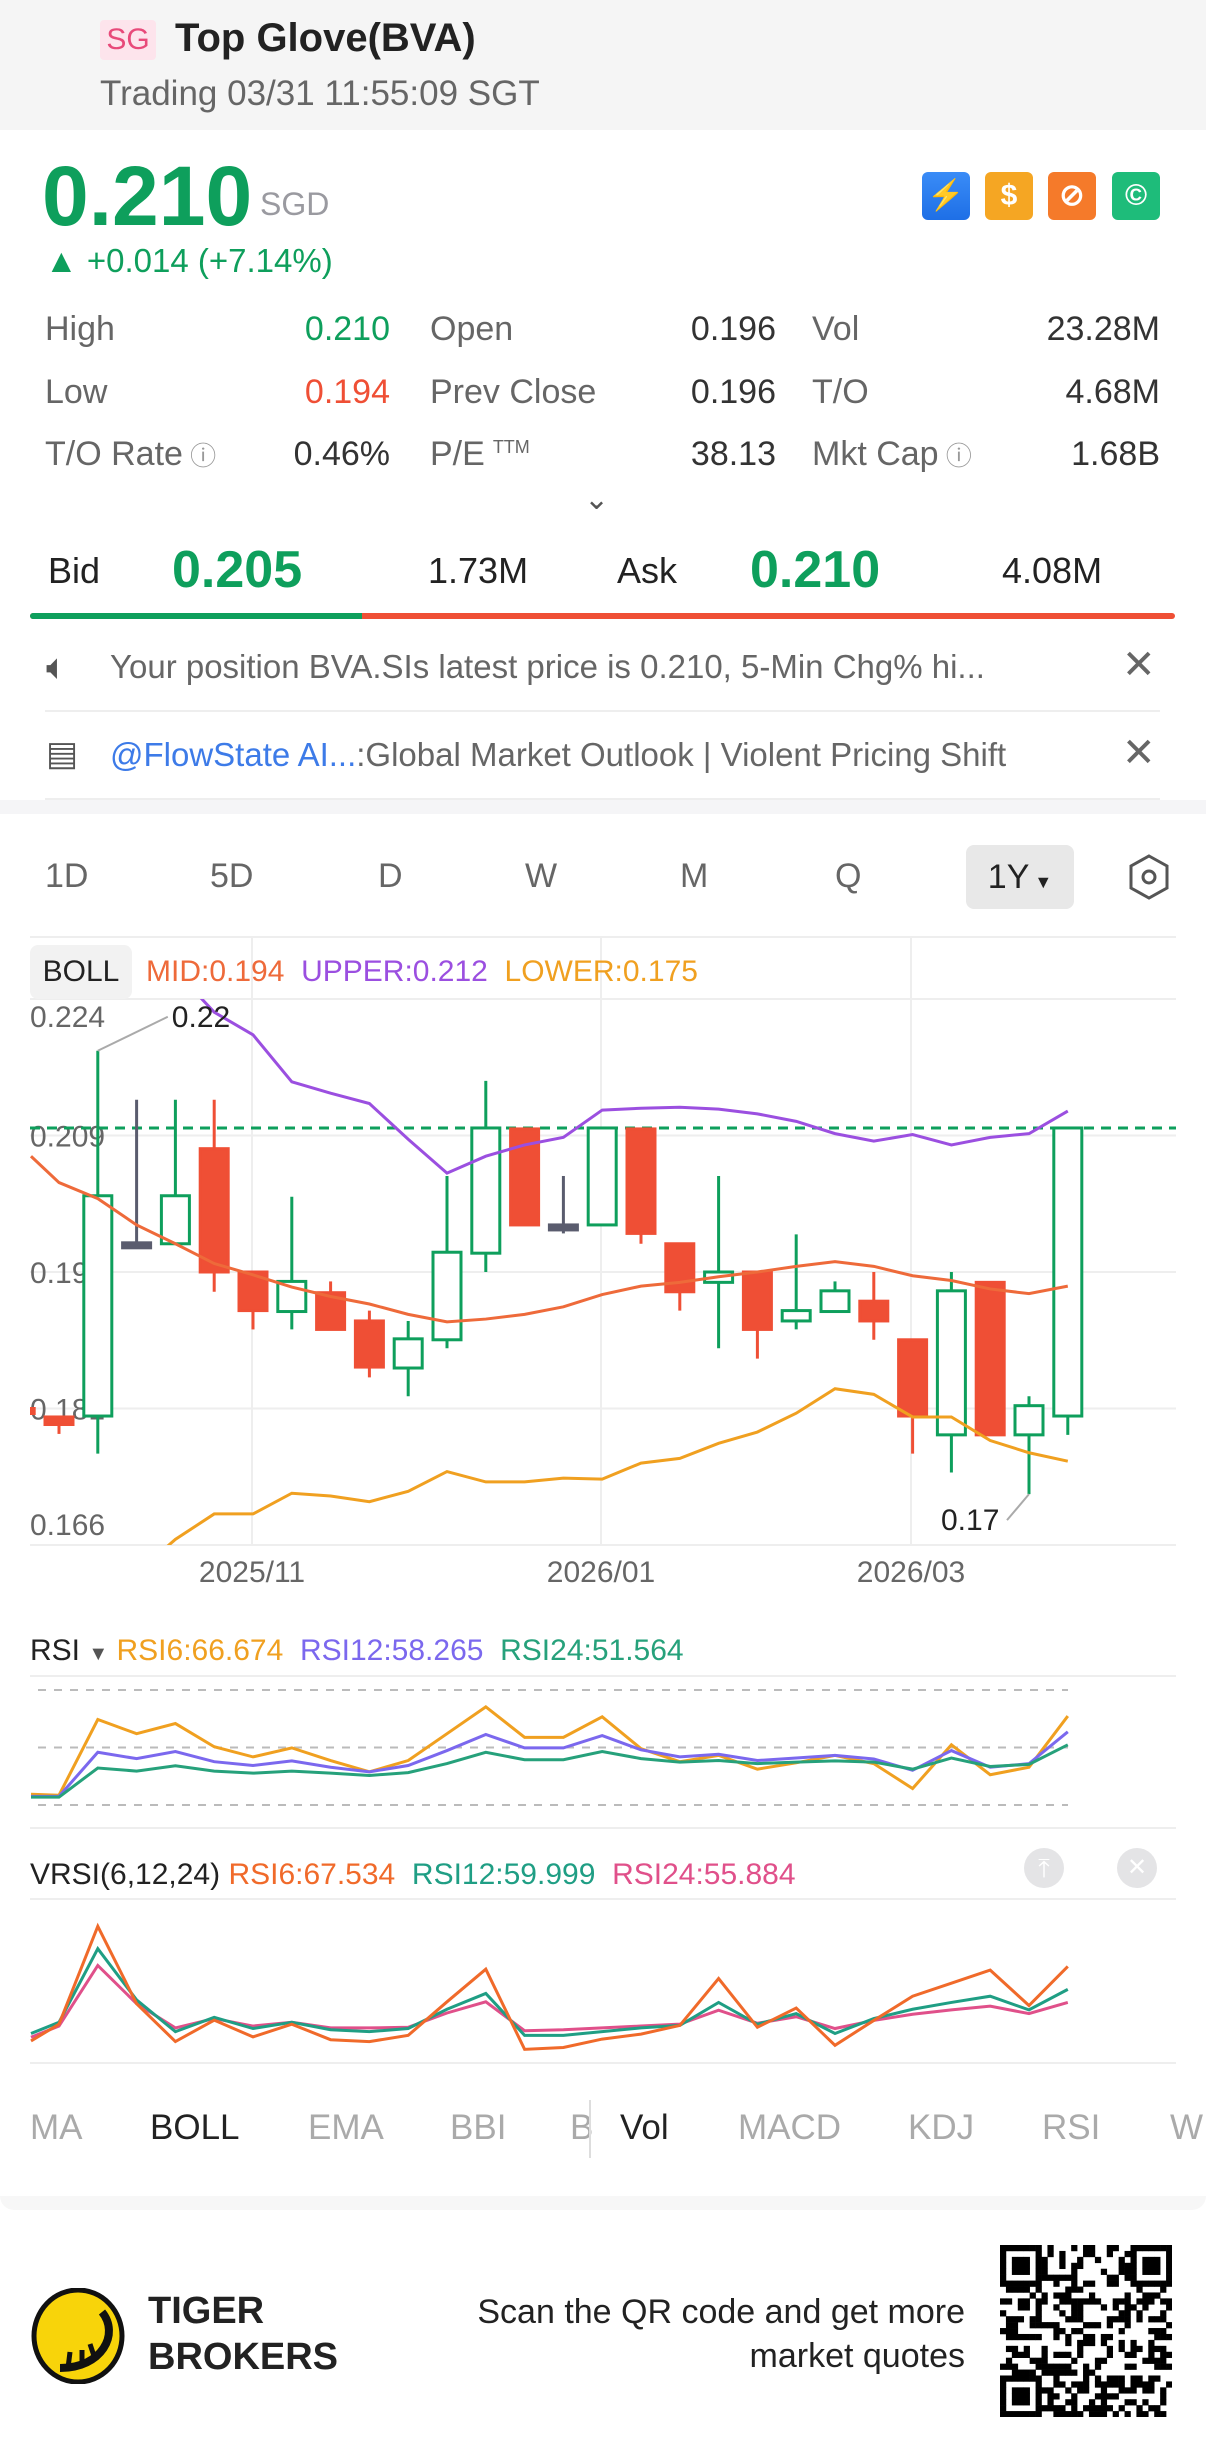  I want to click on period-tab-1y: 1Y ▼, so click(1020, 877).